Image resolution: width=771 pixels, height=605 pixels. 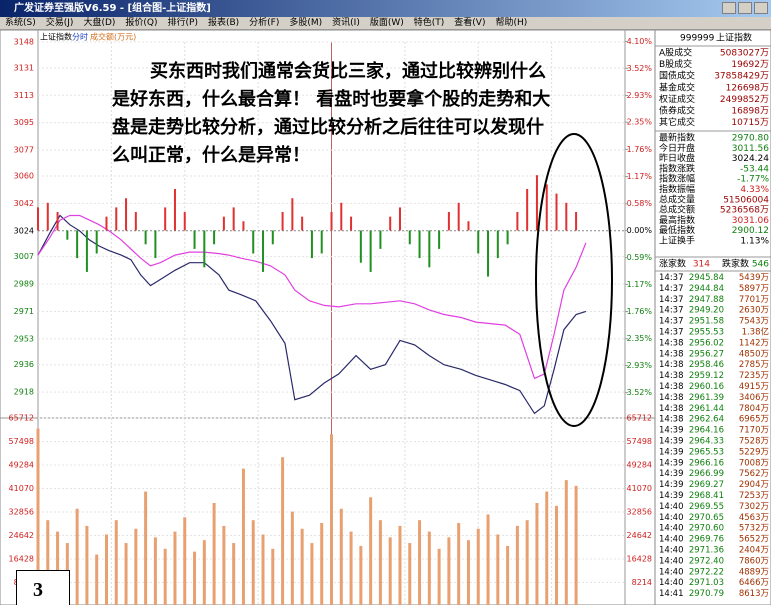 What do you see at coordinates (21, 418) in the screenshot?
I see `y-tick-label: 65712` at bounding box center [21, 418].